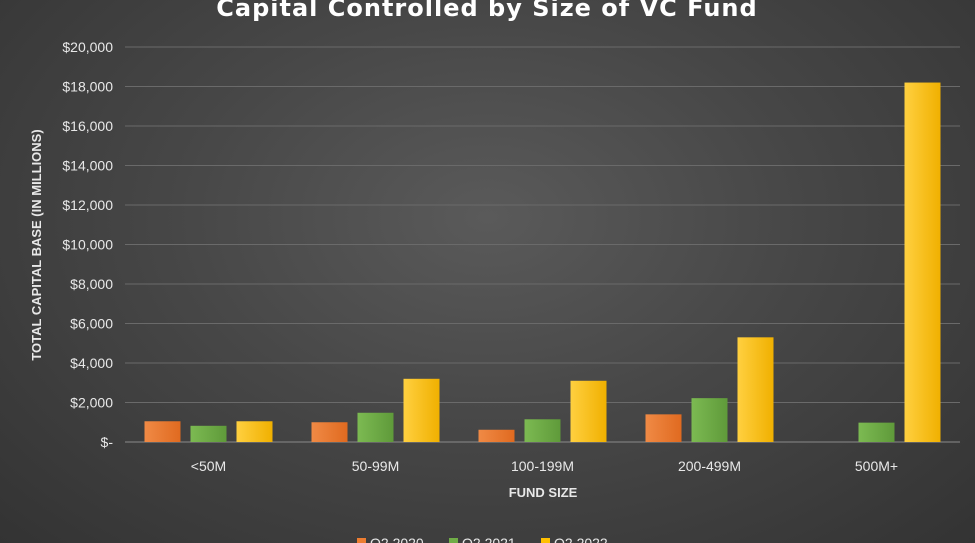  What do you see at coordinates (397, 539) in the screenshot?
I see `legend-label: Q2 2020` at bounding box center [397, 539].